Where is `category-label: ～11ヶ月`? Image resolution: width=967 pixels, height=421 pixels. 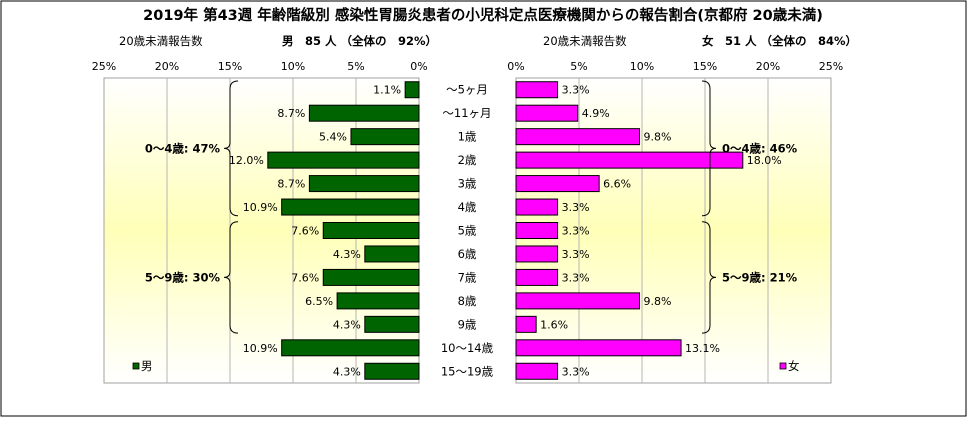
category-label: ～11ヶ月 is located at coordinates (466, 113).